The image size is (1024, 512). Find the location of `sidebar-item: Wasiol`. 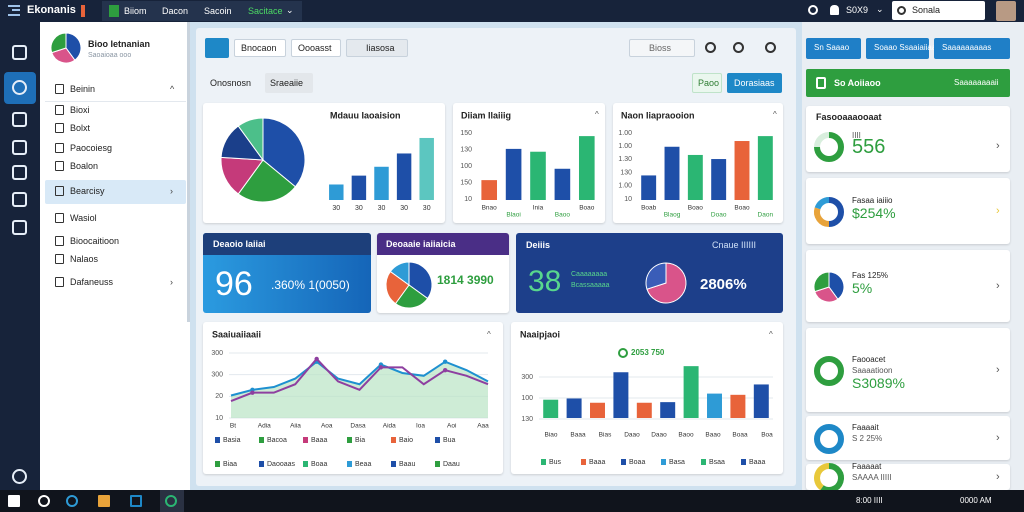

sidebar-item: Wasiol is located at coordinates (83, 218).